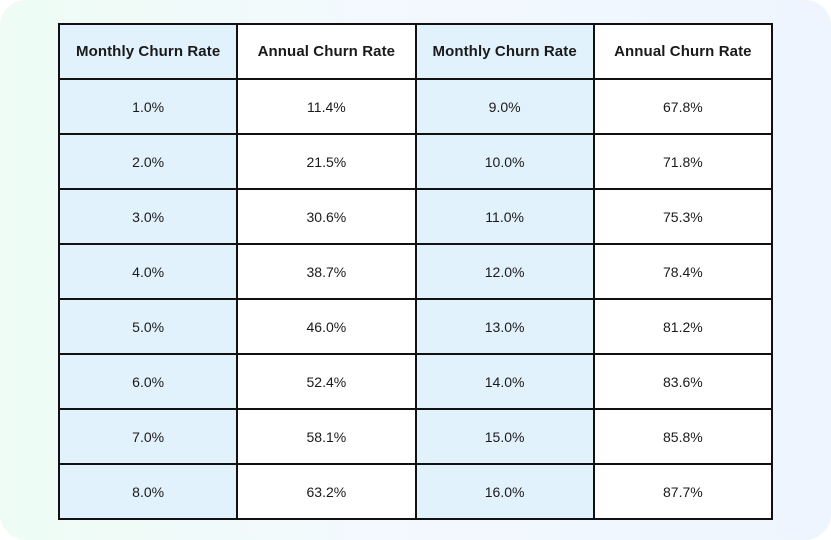 The image size is (831, 540). I want to click on table-row: 6.0% 52.4% 14.0% 83.6%, so click(415, 381).